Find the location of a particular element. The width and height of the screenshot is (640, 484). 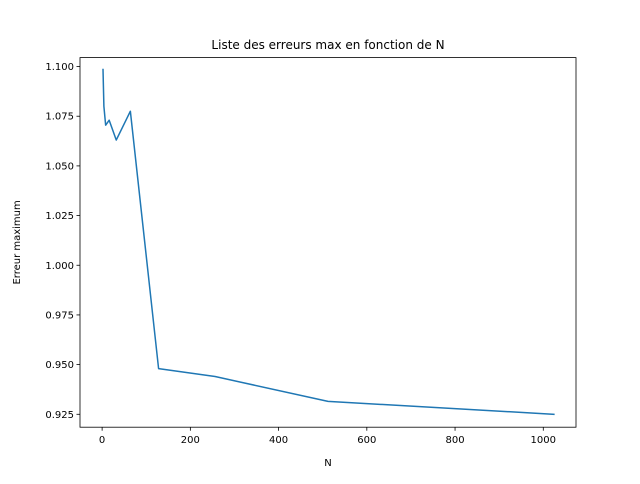

y-tick-label: 1.025 is located at coordinates (59, 216).